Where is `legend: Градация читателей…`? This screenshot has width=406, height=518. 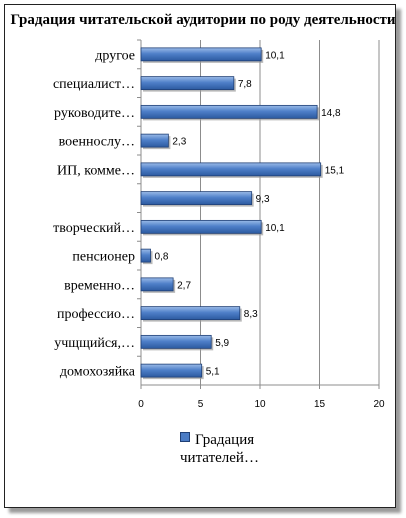 legend: Градация читателей… is located at coordinates (240, 449).